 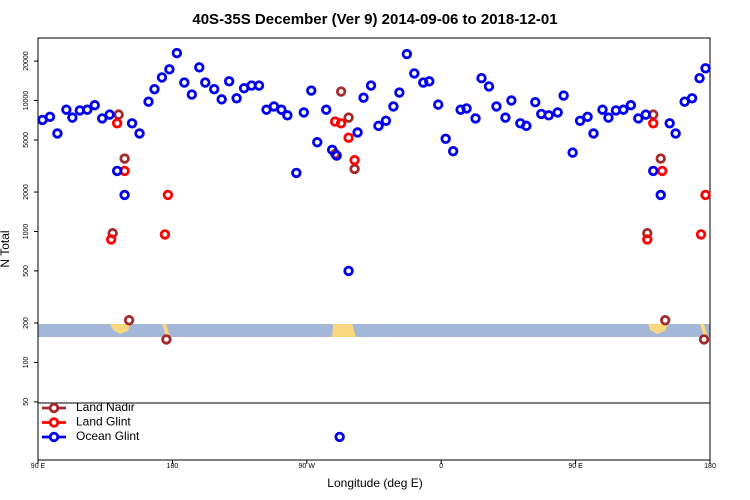 I want to click on y-tick-label: 2000, so click(x=26, y=192).